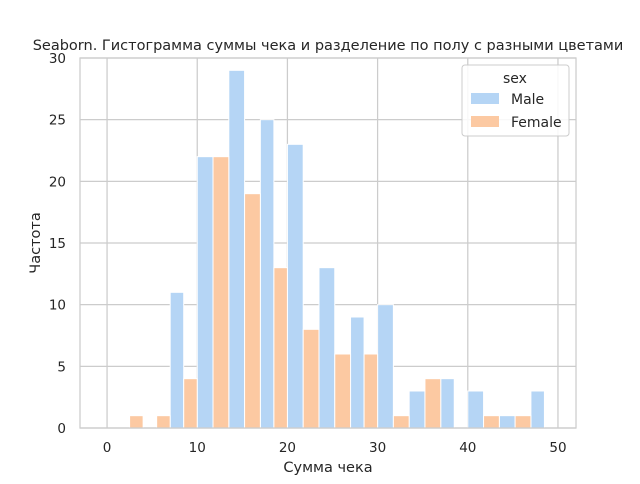 This screenshot has width=640, height=484. Describe the element at coordinates (57, 182) in the screenshot. I see `y-tick-label: 20` at that location.